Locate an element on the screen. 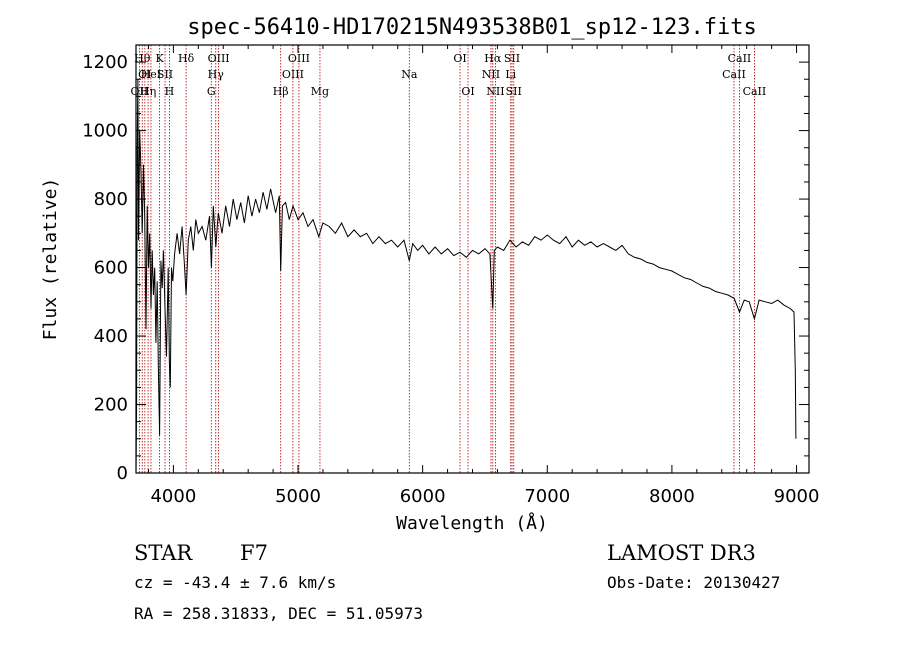  y-tick-label: 200 is located at coordinates (111, 405).